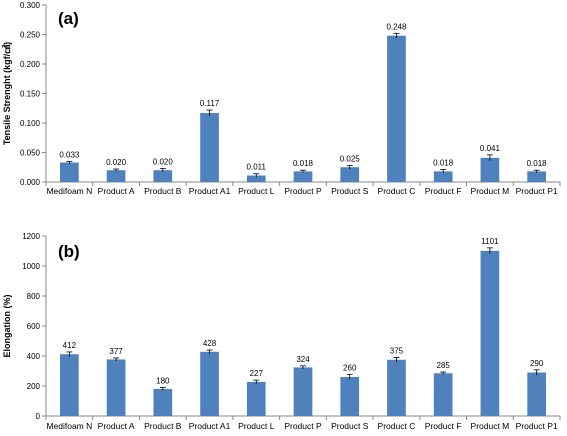  I want to click on panel-label: (a), so click(68, 18).